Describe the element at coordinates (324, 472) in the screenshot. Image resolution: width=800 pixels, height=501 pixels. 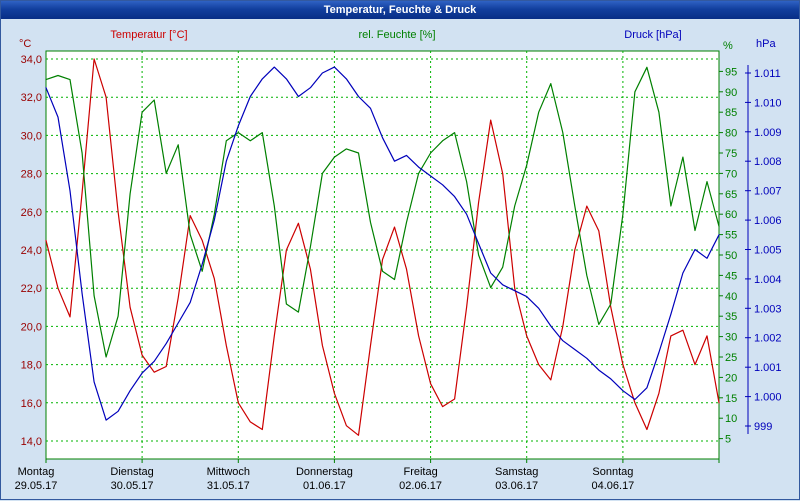
I see `day-name-label: Donnerstag` at that location.